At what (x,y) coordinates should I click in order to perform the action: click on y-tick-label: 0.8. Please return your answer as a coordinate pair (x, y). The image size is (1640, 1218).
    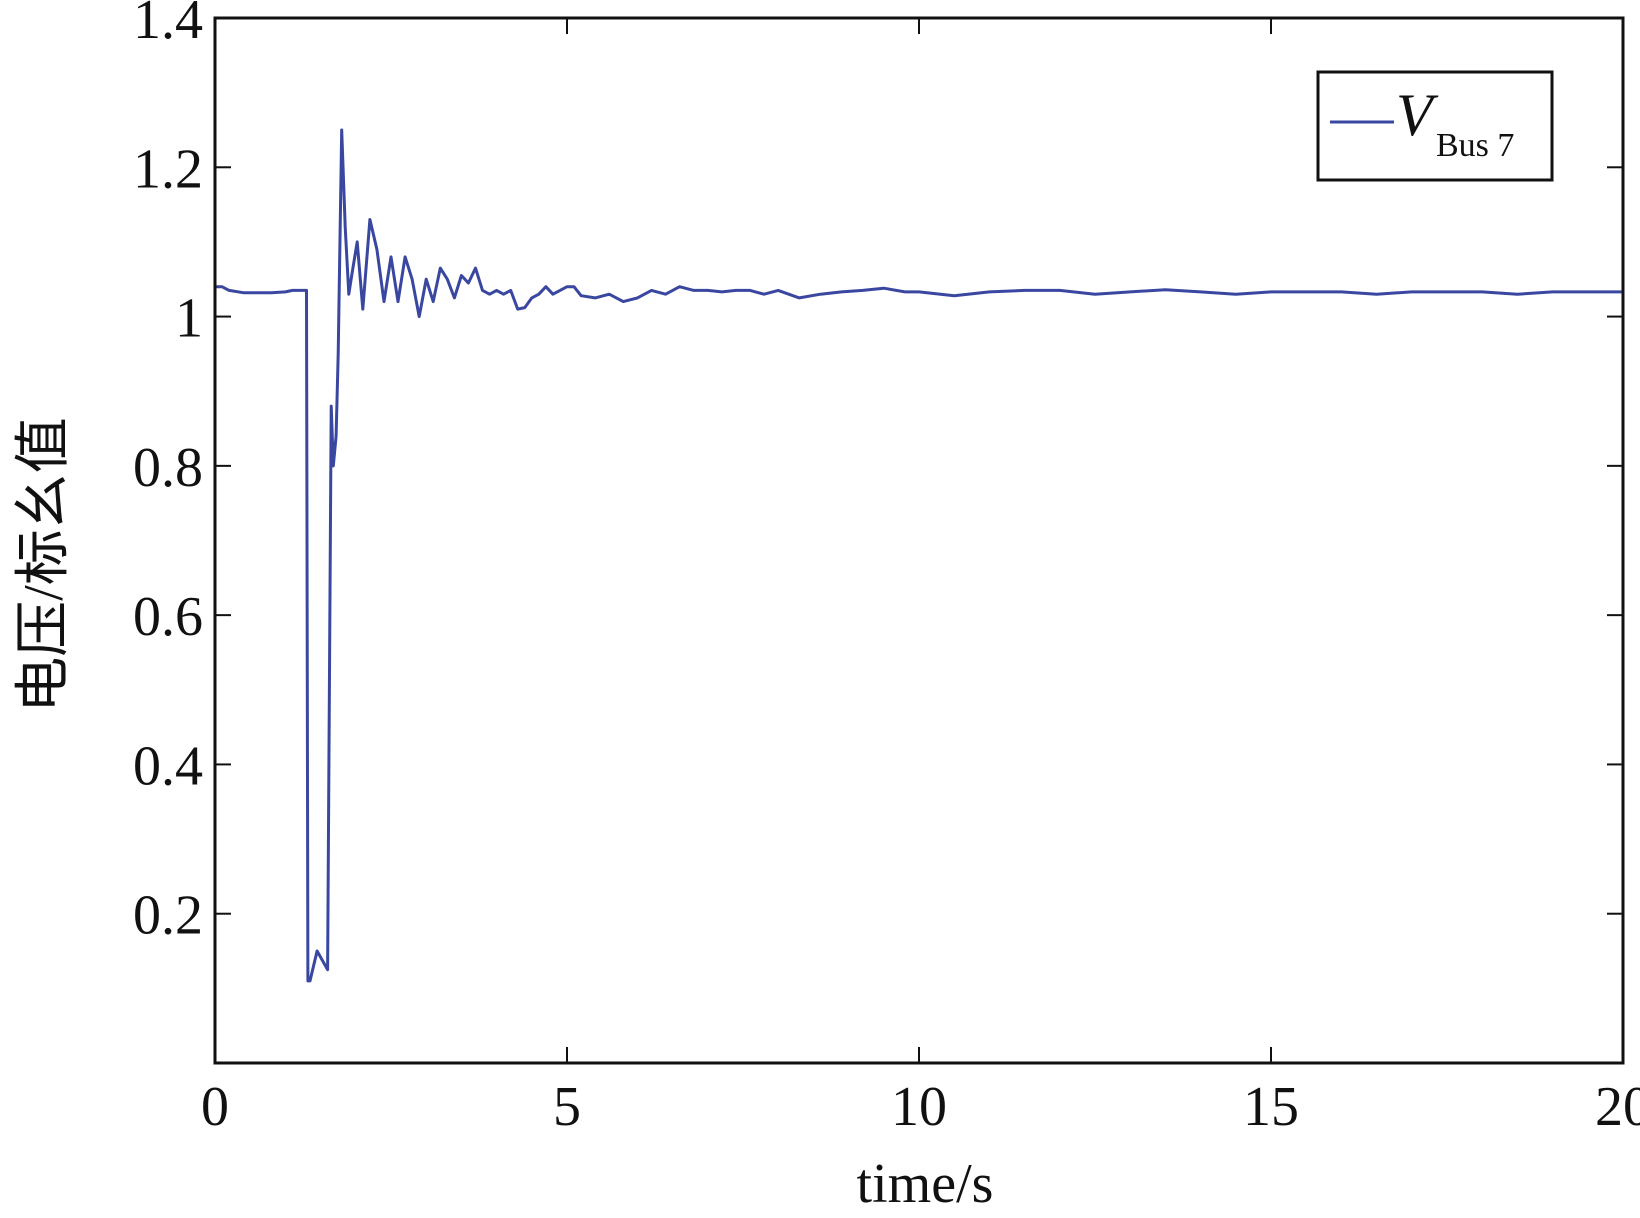
    Looking at the image, I should click on (168, 468).